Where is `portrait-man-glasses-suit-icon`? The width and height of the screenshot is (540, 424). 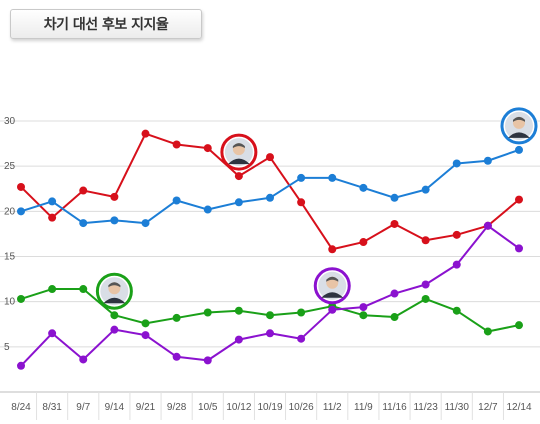 portrait-man-glasses-suit-icon is located at coordinates (332, 286).